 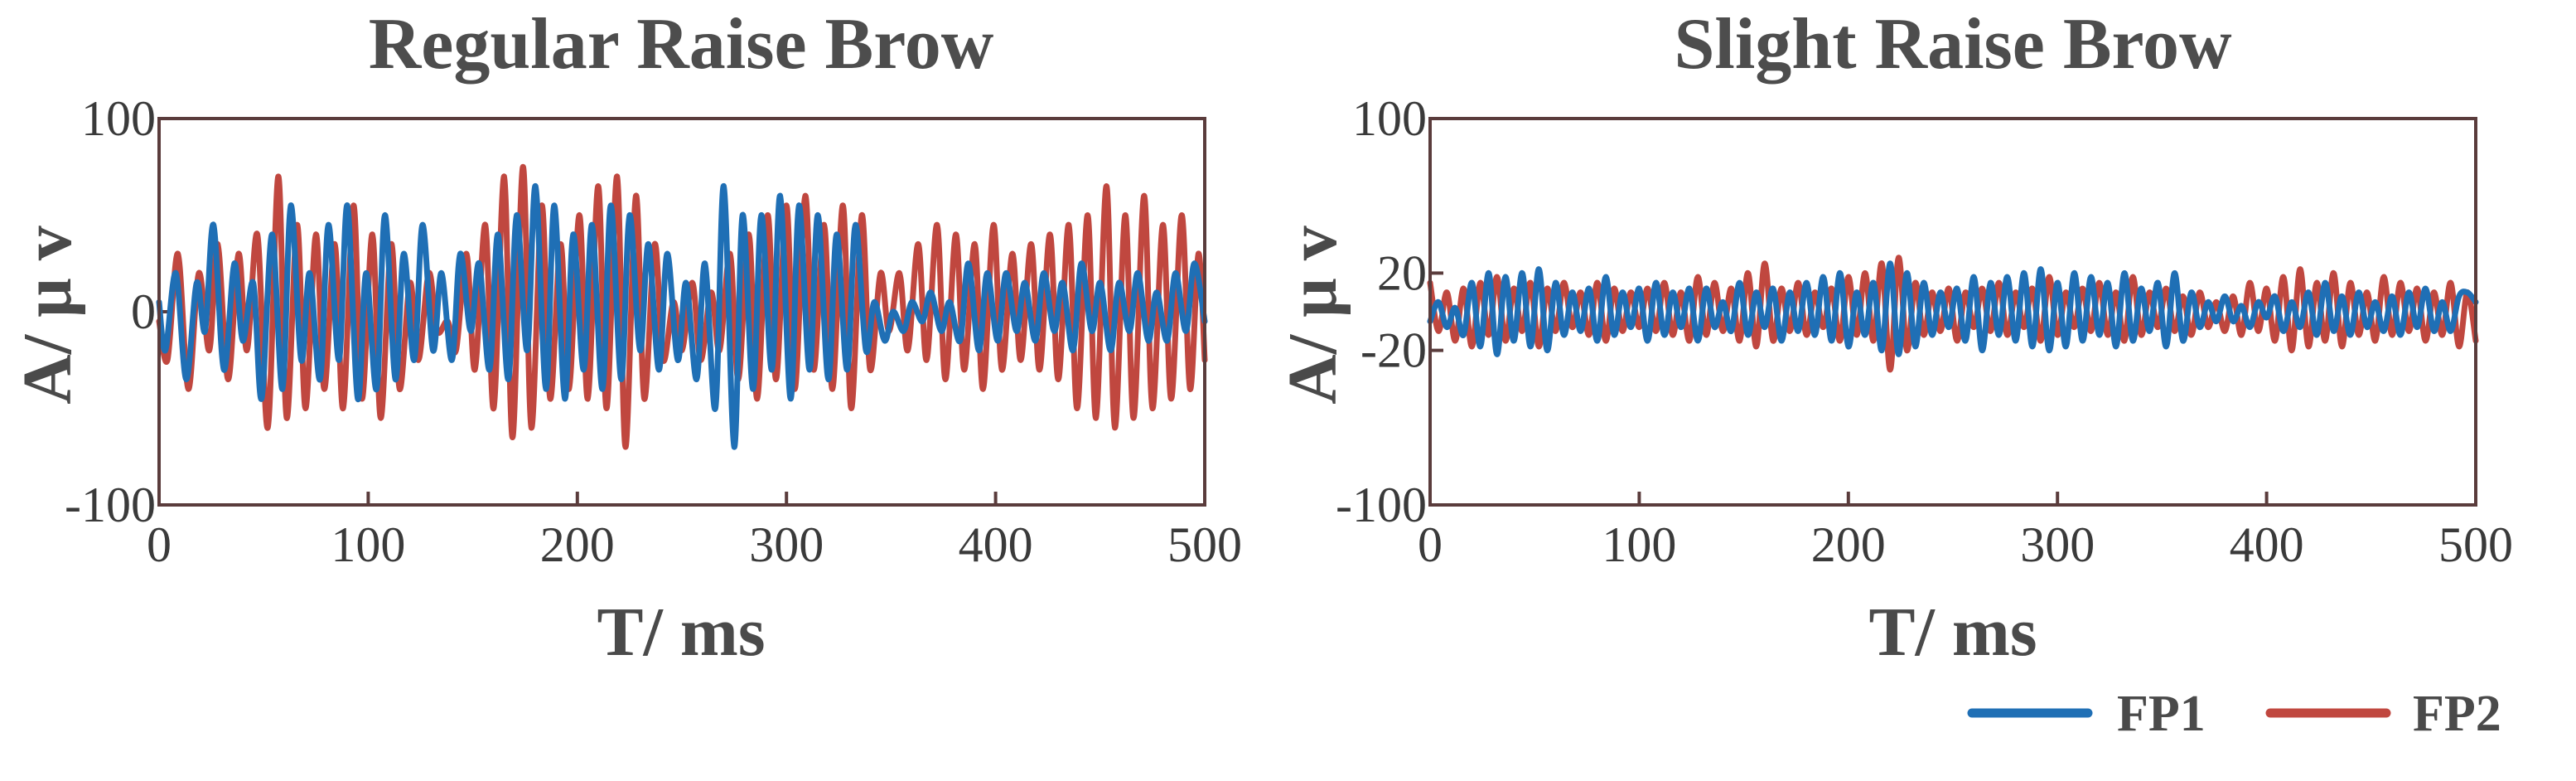 I want to click on y-tick-labels: -100 0 100, so click(x=110, y=312).